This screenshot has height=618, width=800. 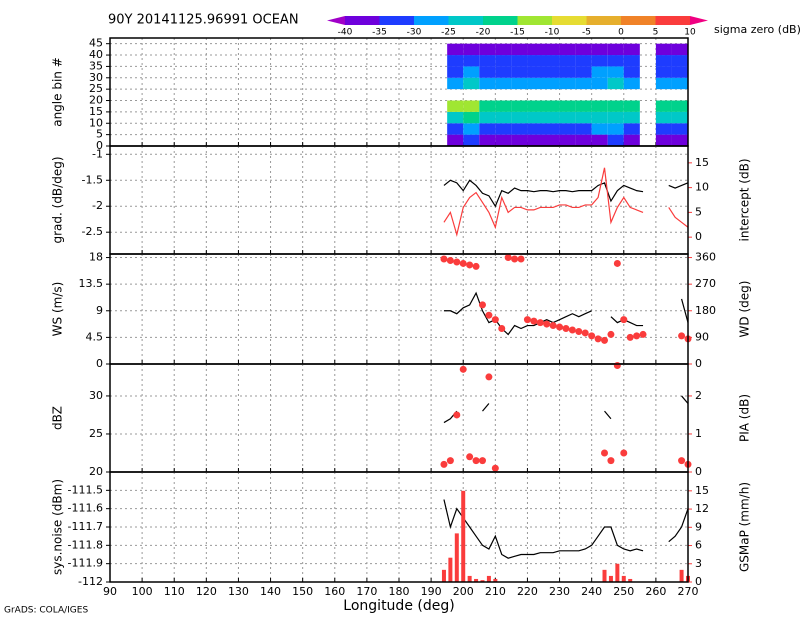 What do you see at coordinates (58, 92) in the screenshot?
I see `y-axis-label: angle bin #` at bounding box center [58, 92].